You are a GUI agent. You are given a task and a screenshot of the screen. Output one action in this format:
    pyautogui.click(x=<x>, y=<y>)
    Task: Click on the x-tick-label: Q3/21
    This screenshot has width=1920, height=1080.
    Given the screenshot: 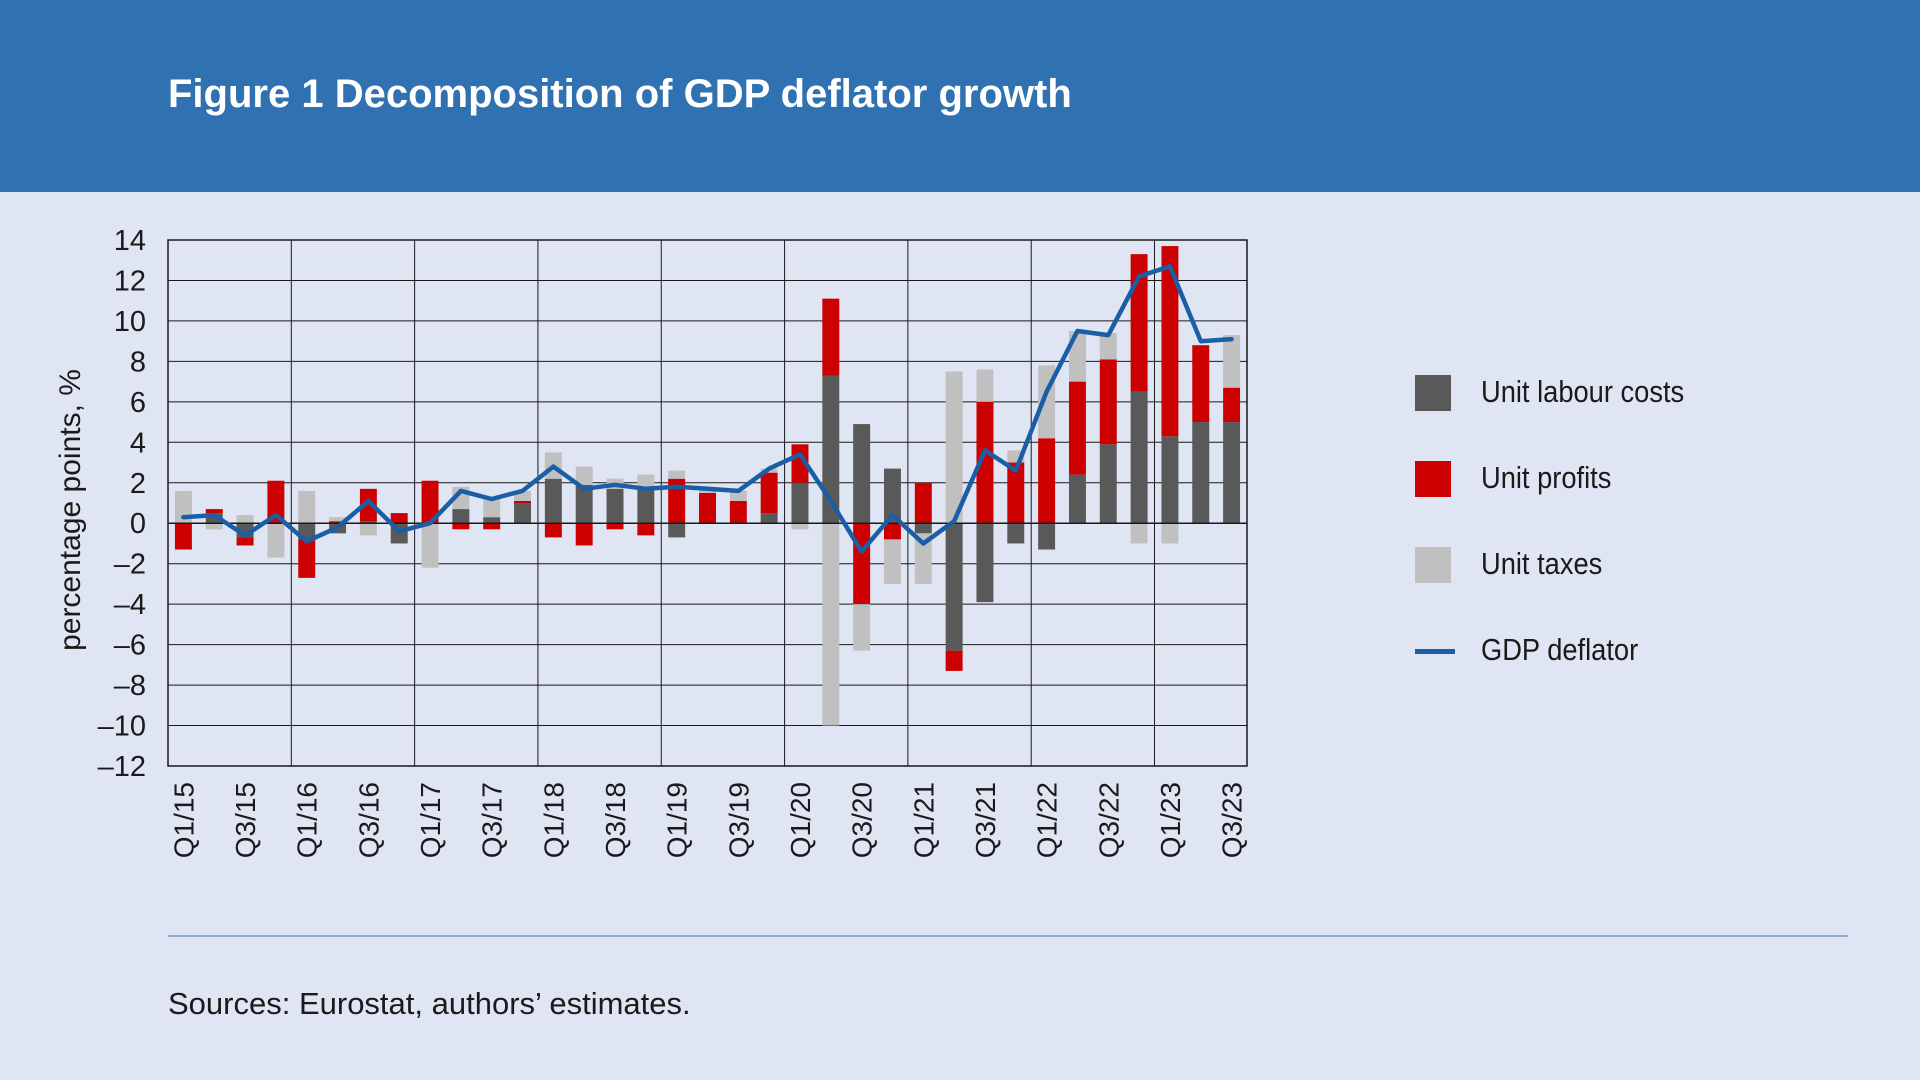 What is the action you would take?
    pyautogui.click(x=985, y=820)
    